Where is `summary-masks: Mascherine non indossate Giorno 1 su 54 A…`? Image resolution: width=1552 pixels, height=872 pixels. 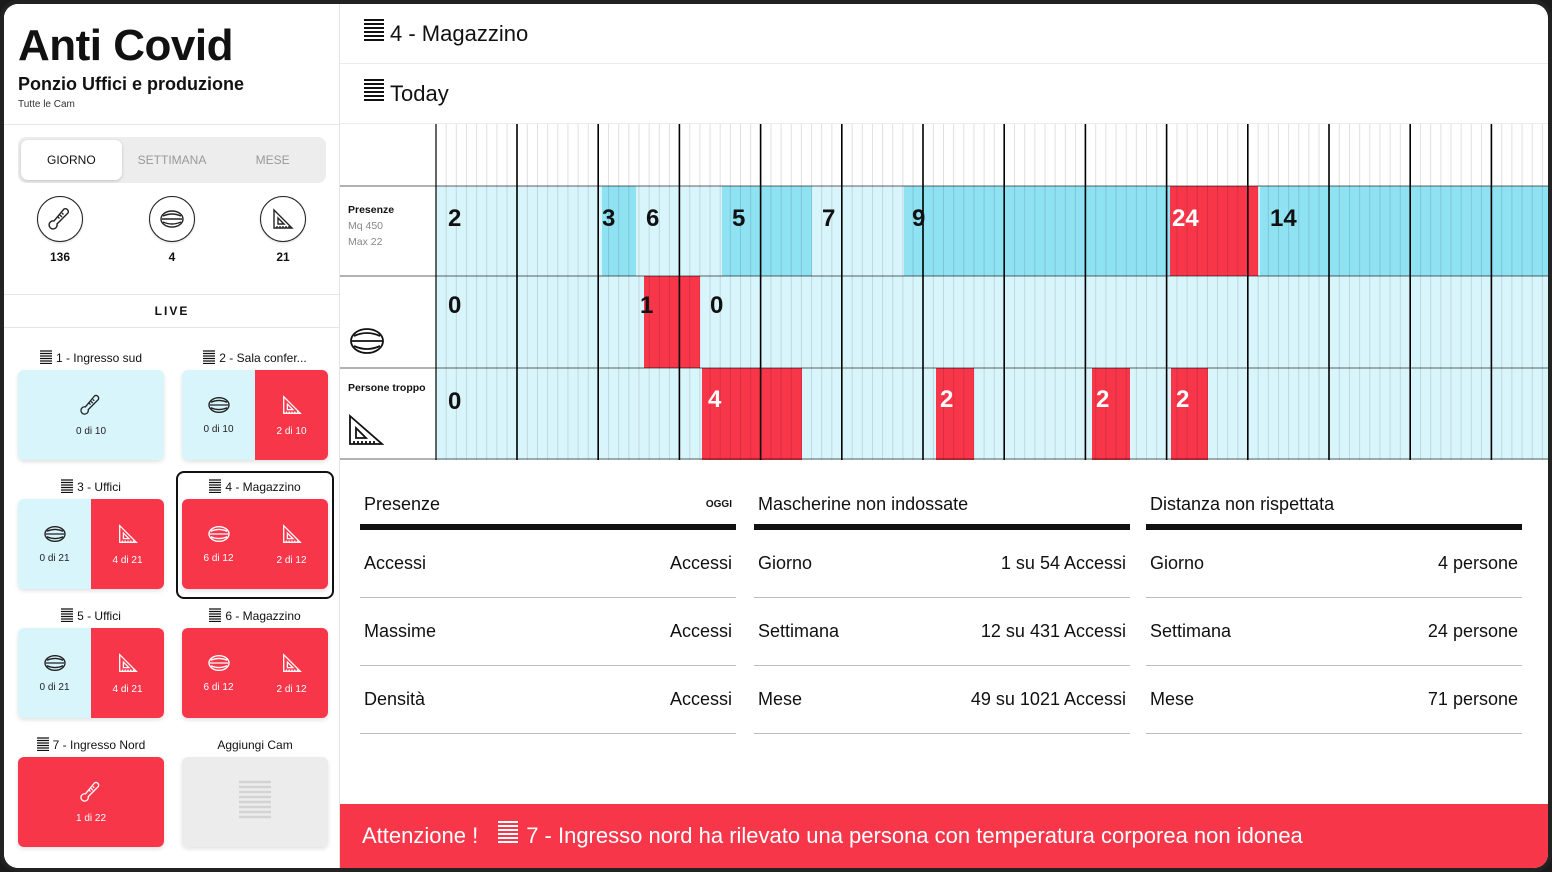 summary-masks: Mascherine non indossate Giorno 1 su 54 A… is located at coordinates (942, 609).